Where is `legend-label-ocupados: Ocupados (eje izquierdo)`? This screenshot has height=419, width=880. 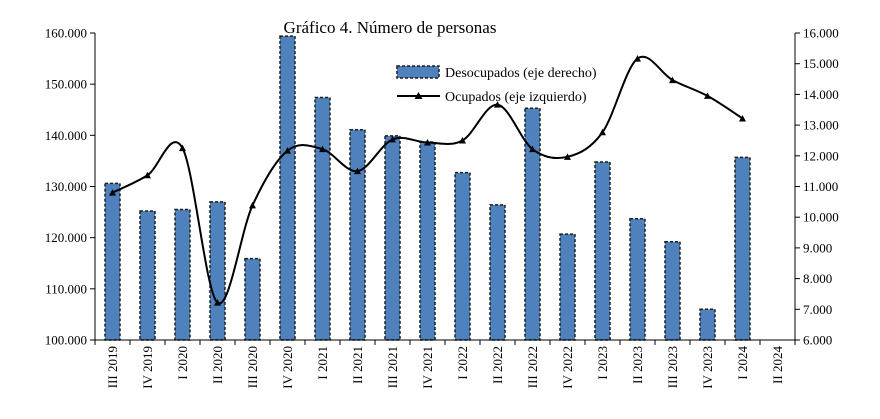 legend-label-ocupados: Ocupados (eje izquierdo) is located at coordinates (516, 97).